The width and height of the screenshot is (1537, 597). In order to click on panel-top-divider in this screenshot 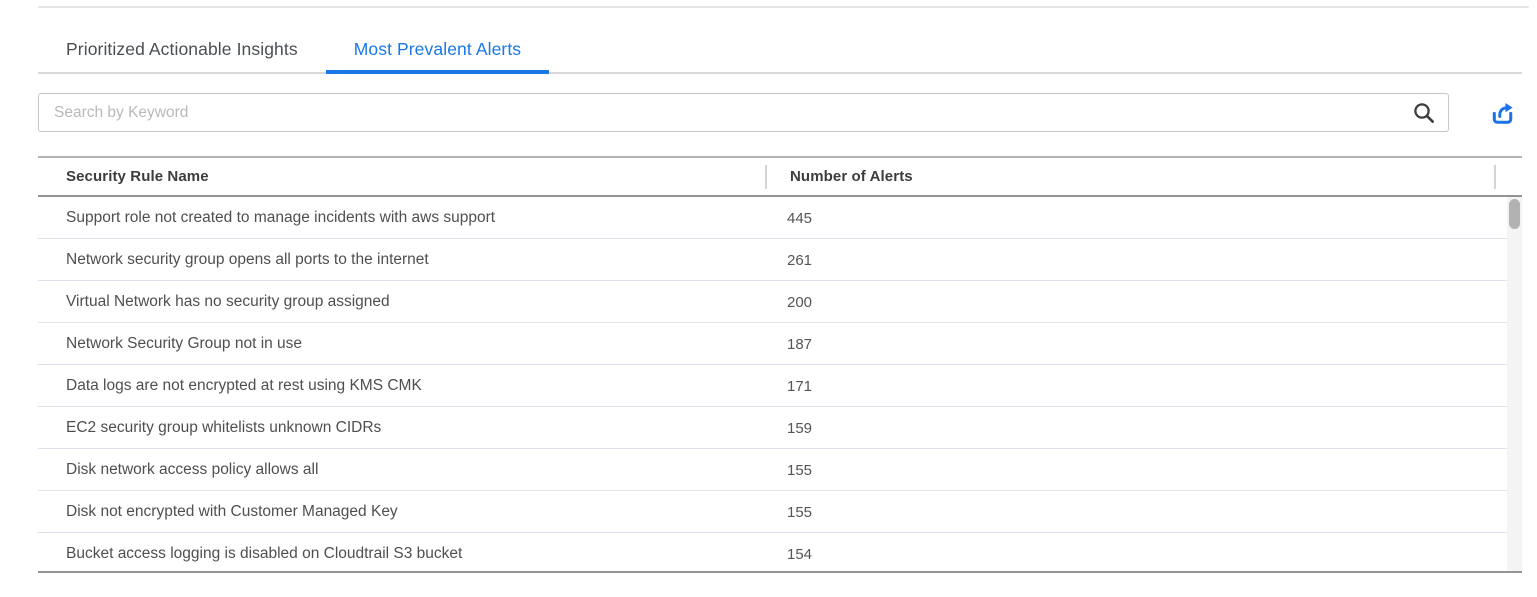, I will do `click(783, 7)`.